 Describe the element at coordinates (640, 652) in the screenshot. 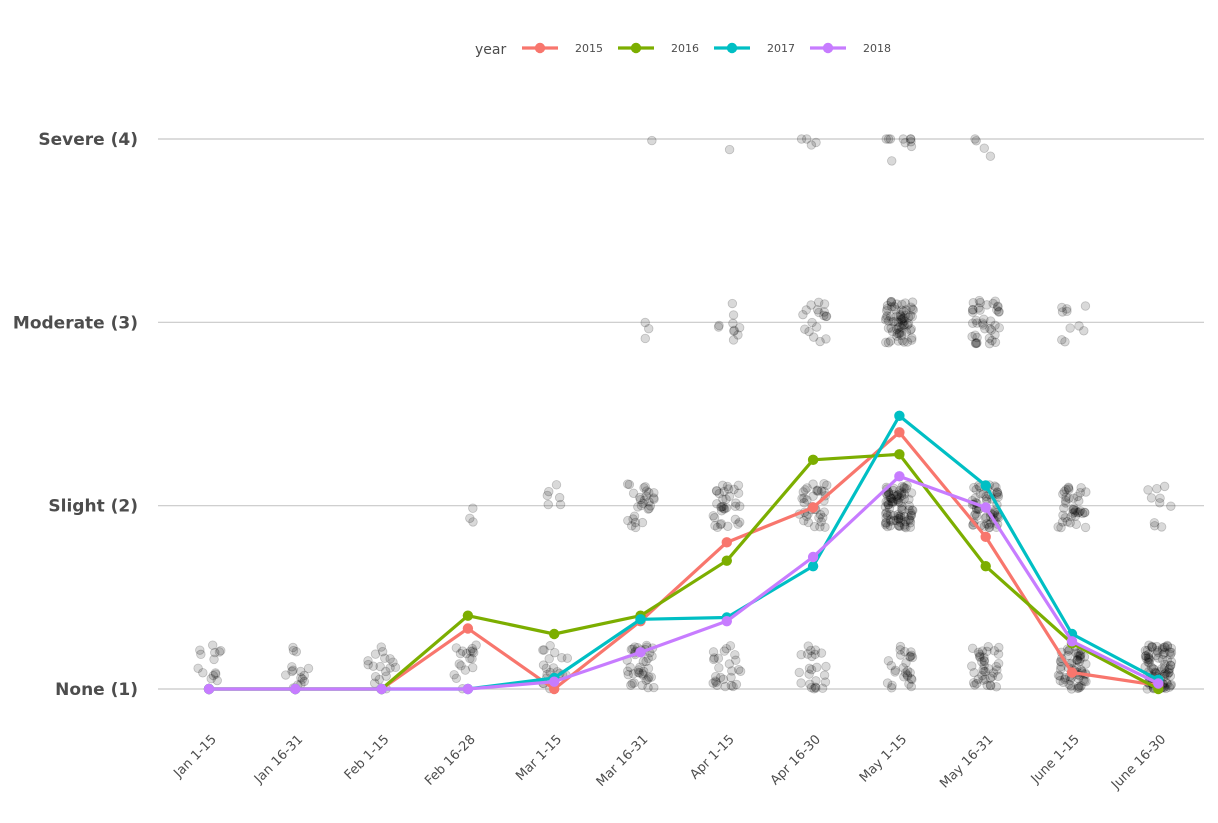

I see `series-point-2018` at that location.